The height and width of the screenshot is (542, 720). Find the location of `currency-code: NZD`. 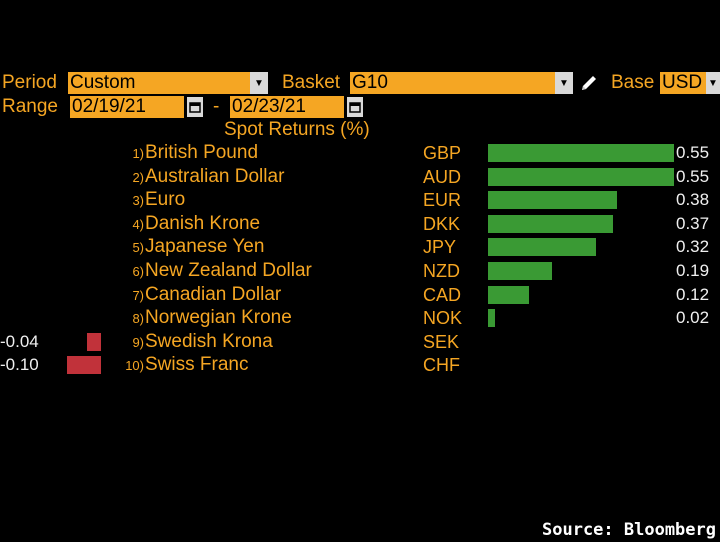

currency-code: NZD is located at coordinates (441, 271).